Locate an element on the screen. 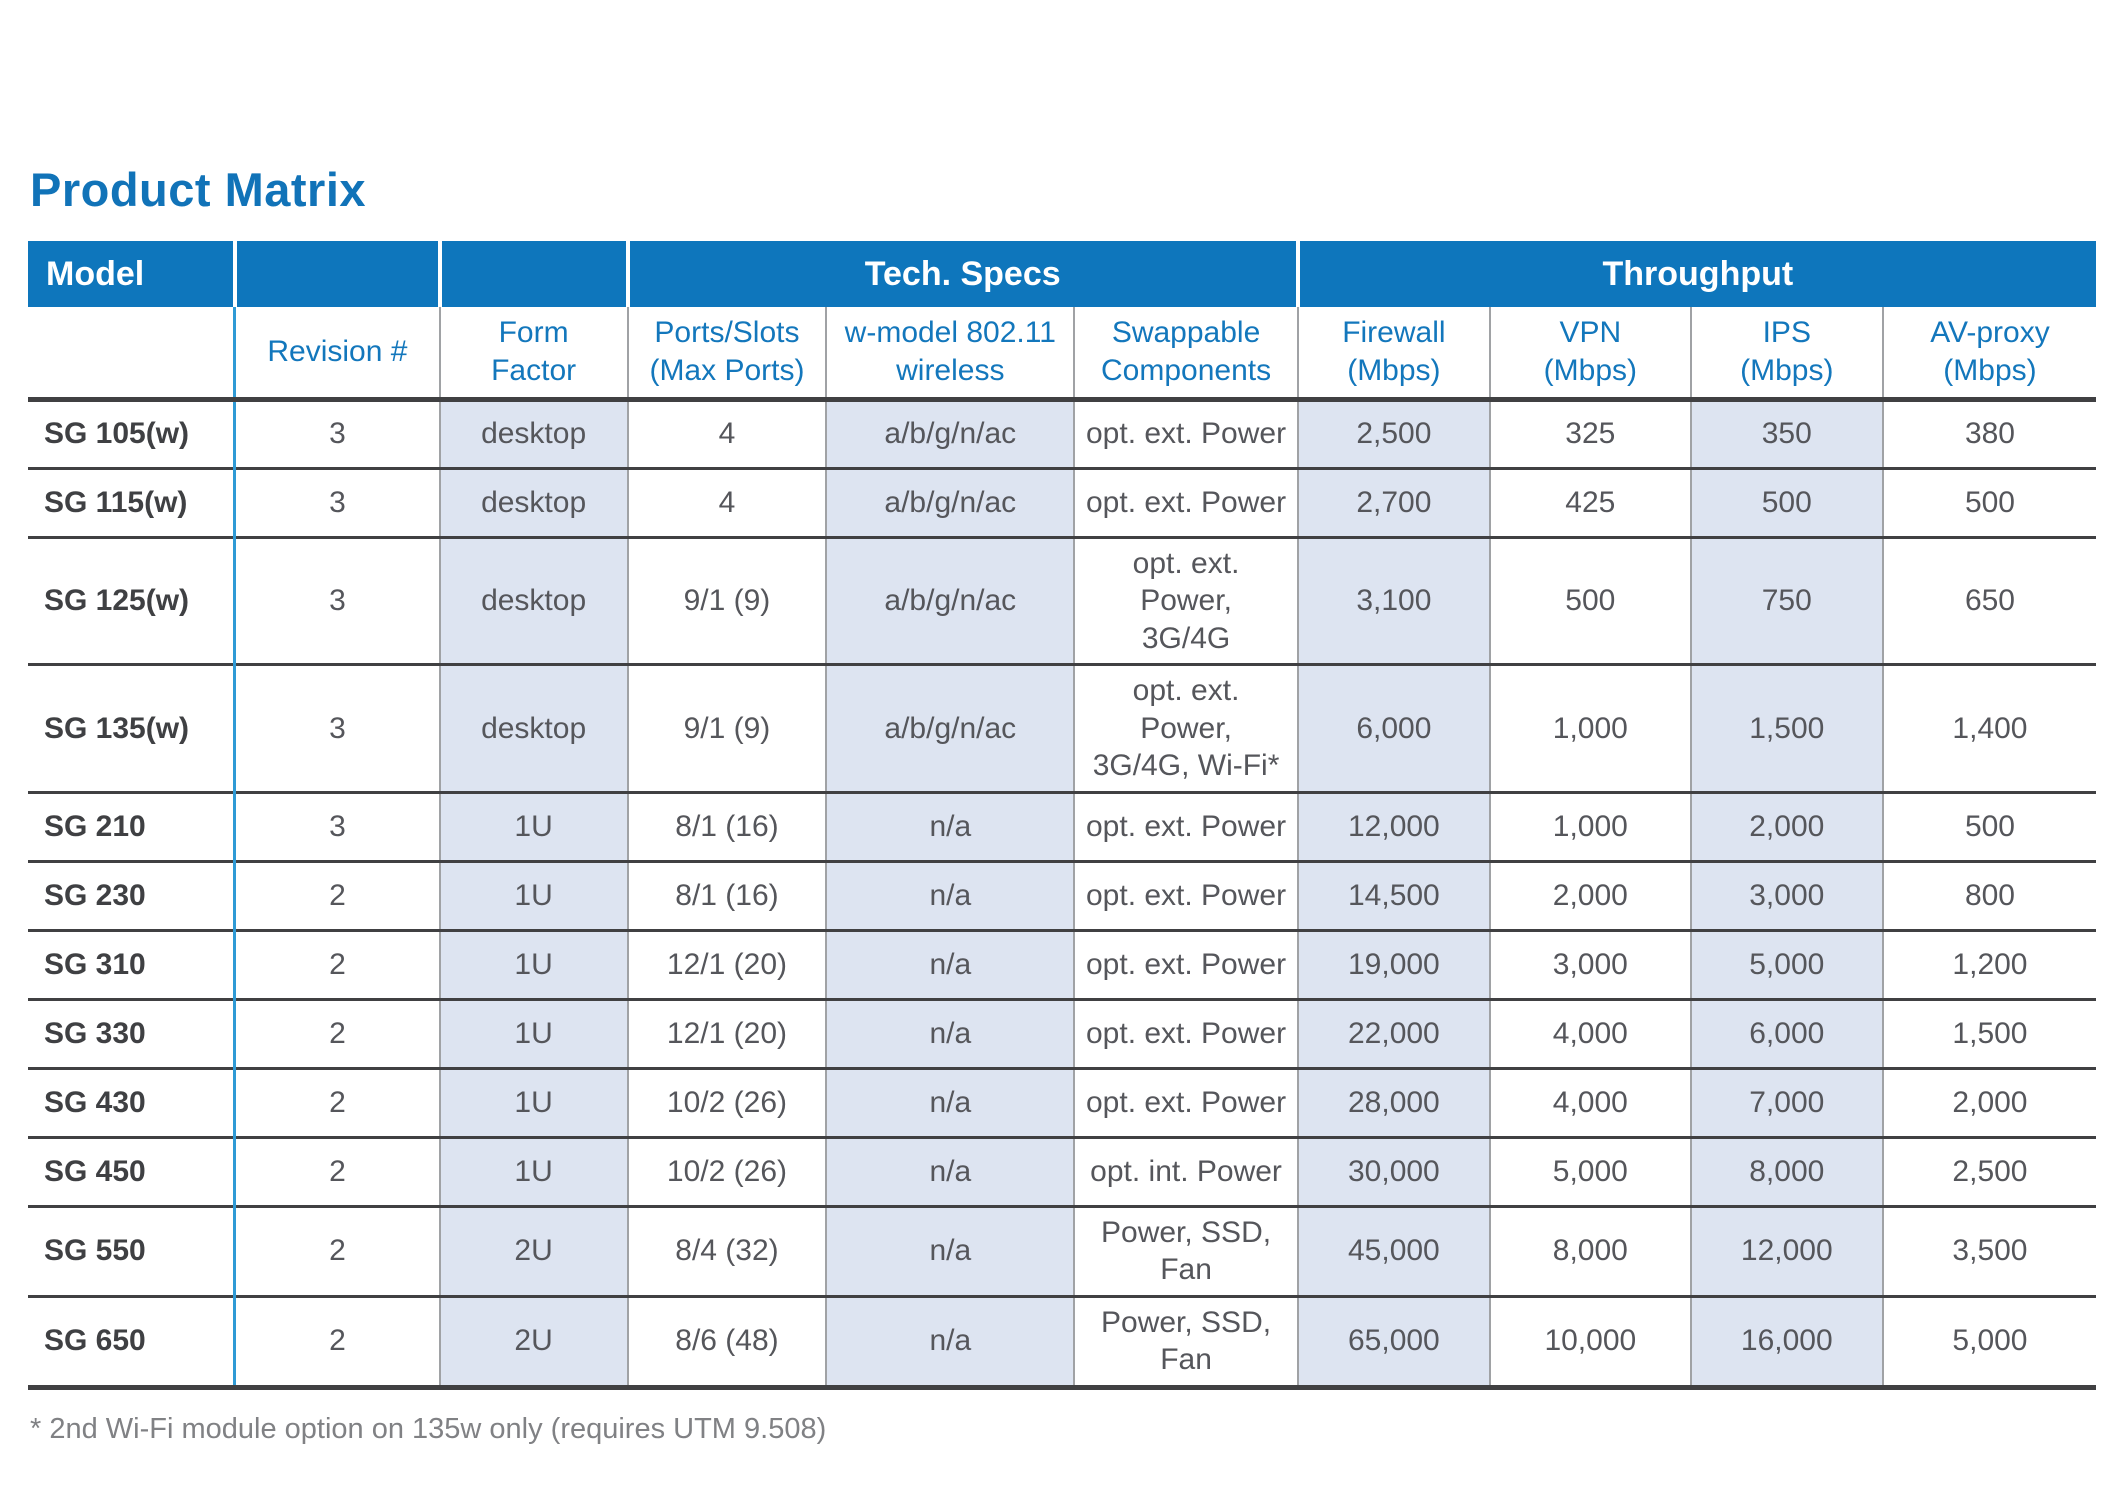 Image resolution: width=2124 pixels, height=1500 pixels. cell-swappable: Power, SSD, Fan is located at coordinates (1185, 1342).